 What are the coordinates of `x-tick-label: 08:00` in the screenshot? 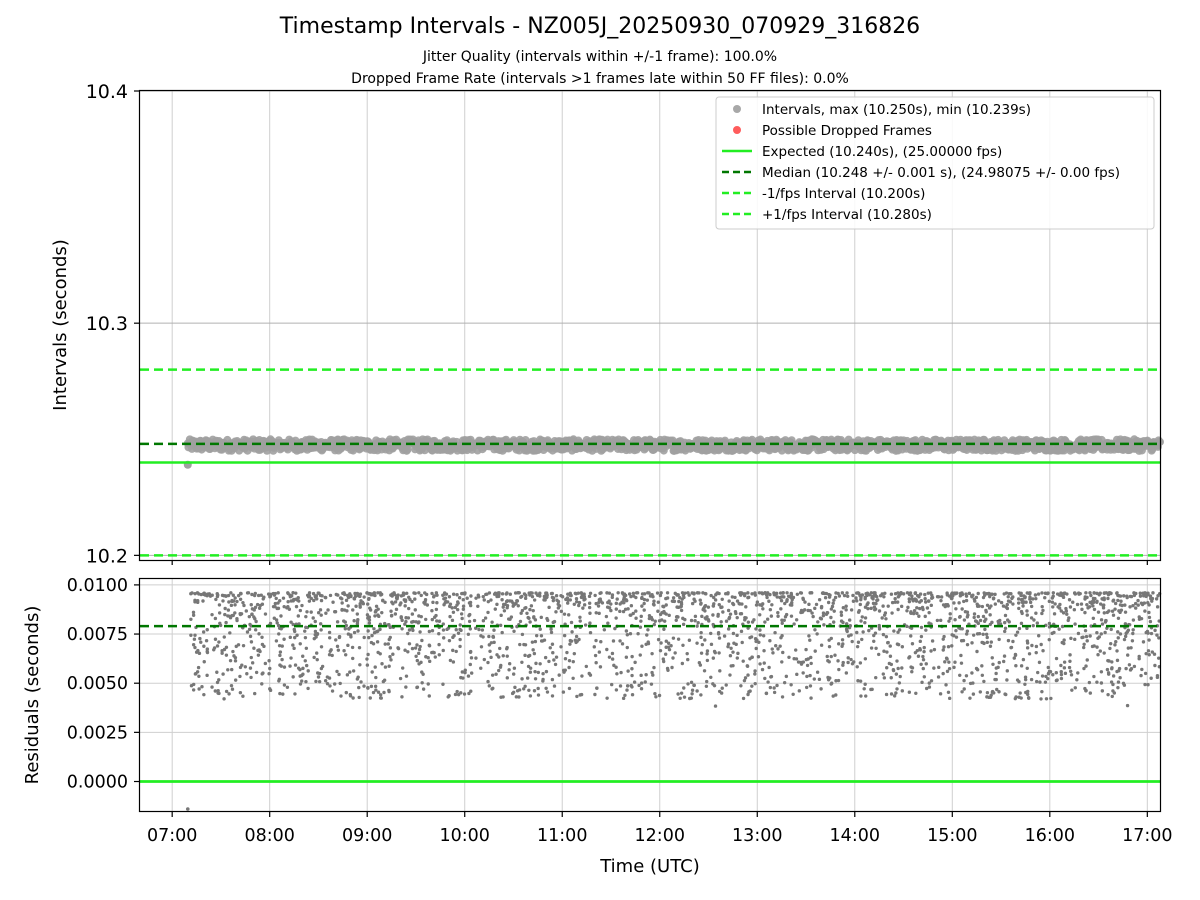 It's located at (269, 836).